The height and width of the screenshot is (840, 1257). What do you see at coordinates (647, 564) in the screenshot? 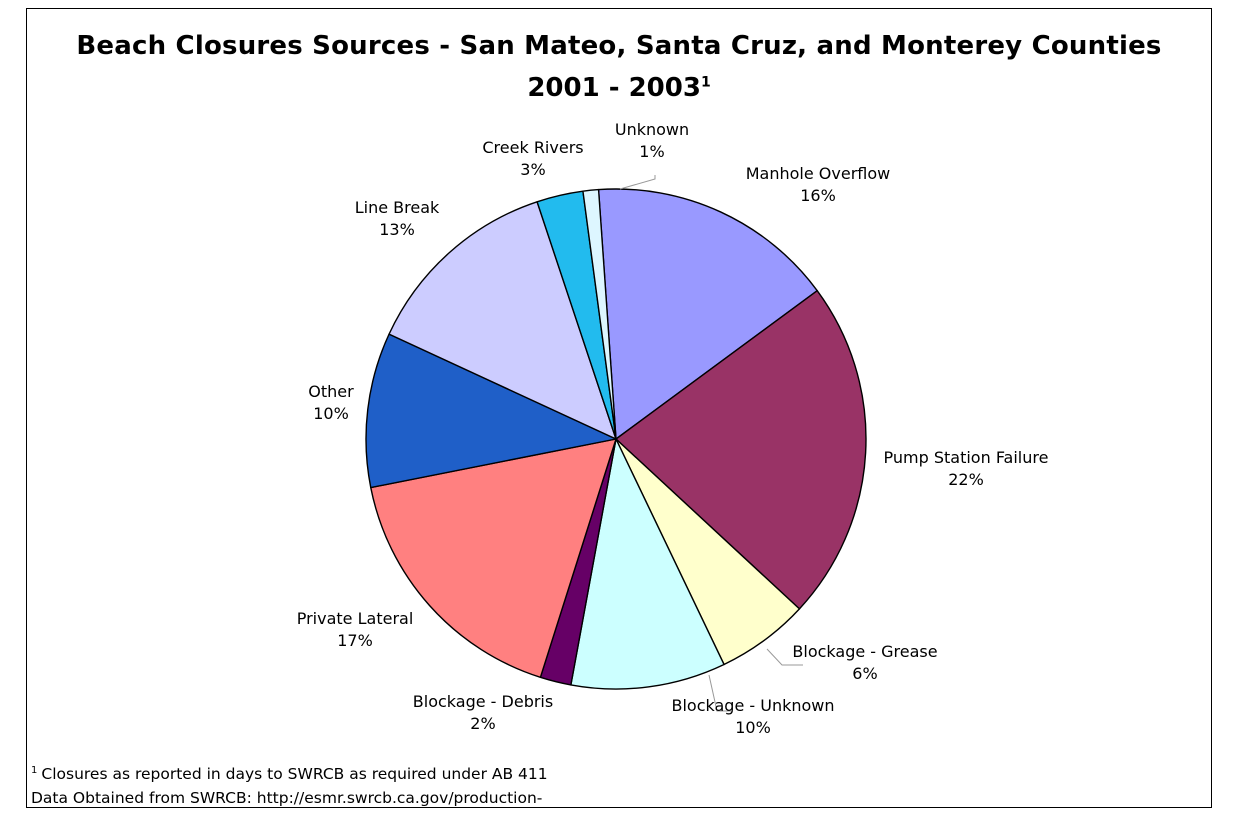
I see `pie-slice-blockage-unknown` at bounding box center [647, 564].